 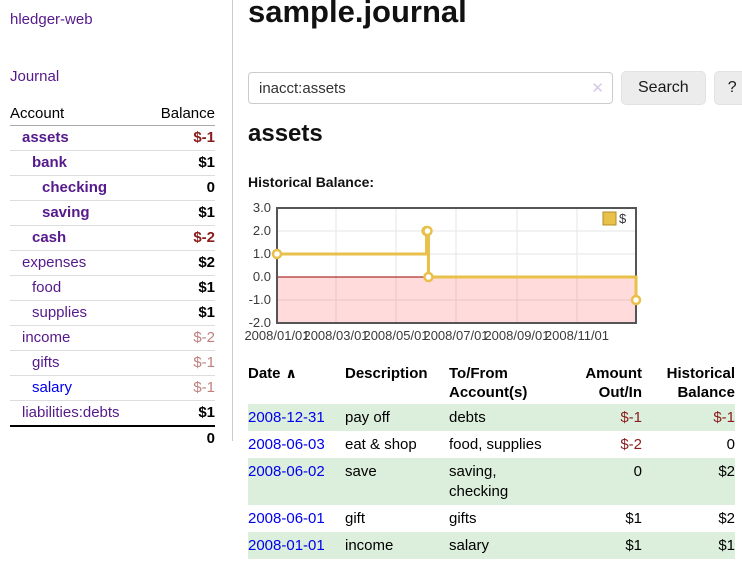 What do you see at coordinates (597, 88) in the screenshot?
I see `clear-search-icon: ✕` at bounding box center [597, 88].